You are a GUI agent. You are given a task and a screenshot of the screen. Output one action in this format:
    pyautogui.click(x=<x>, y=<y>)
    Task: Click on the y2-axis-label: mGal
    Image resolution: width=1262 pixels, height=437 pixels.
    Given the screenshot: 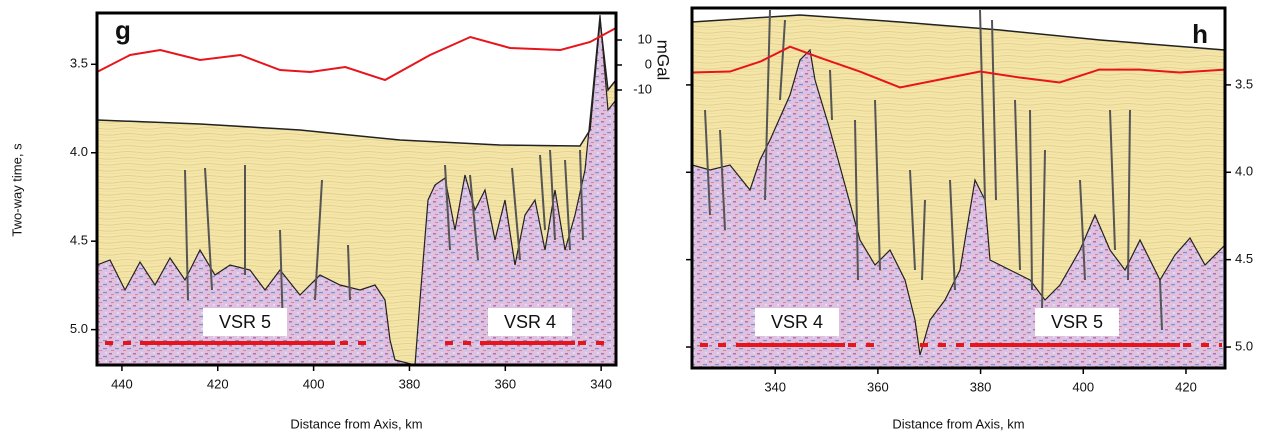 What is the action you would take?
    pyautogui.click(x=663, y=60)
    